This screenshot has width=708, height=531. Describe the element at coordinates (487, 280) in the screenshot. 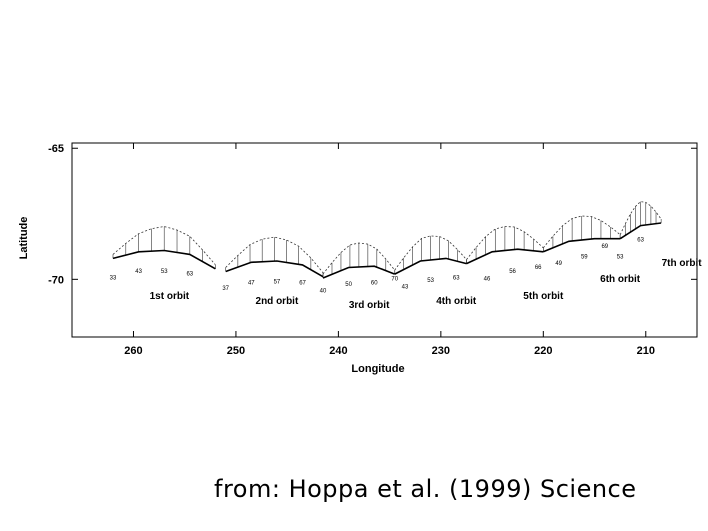

I see `point-label: 46` at that location.